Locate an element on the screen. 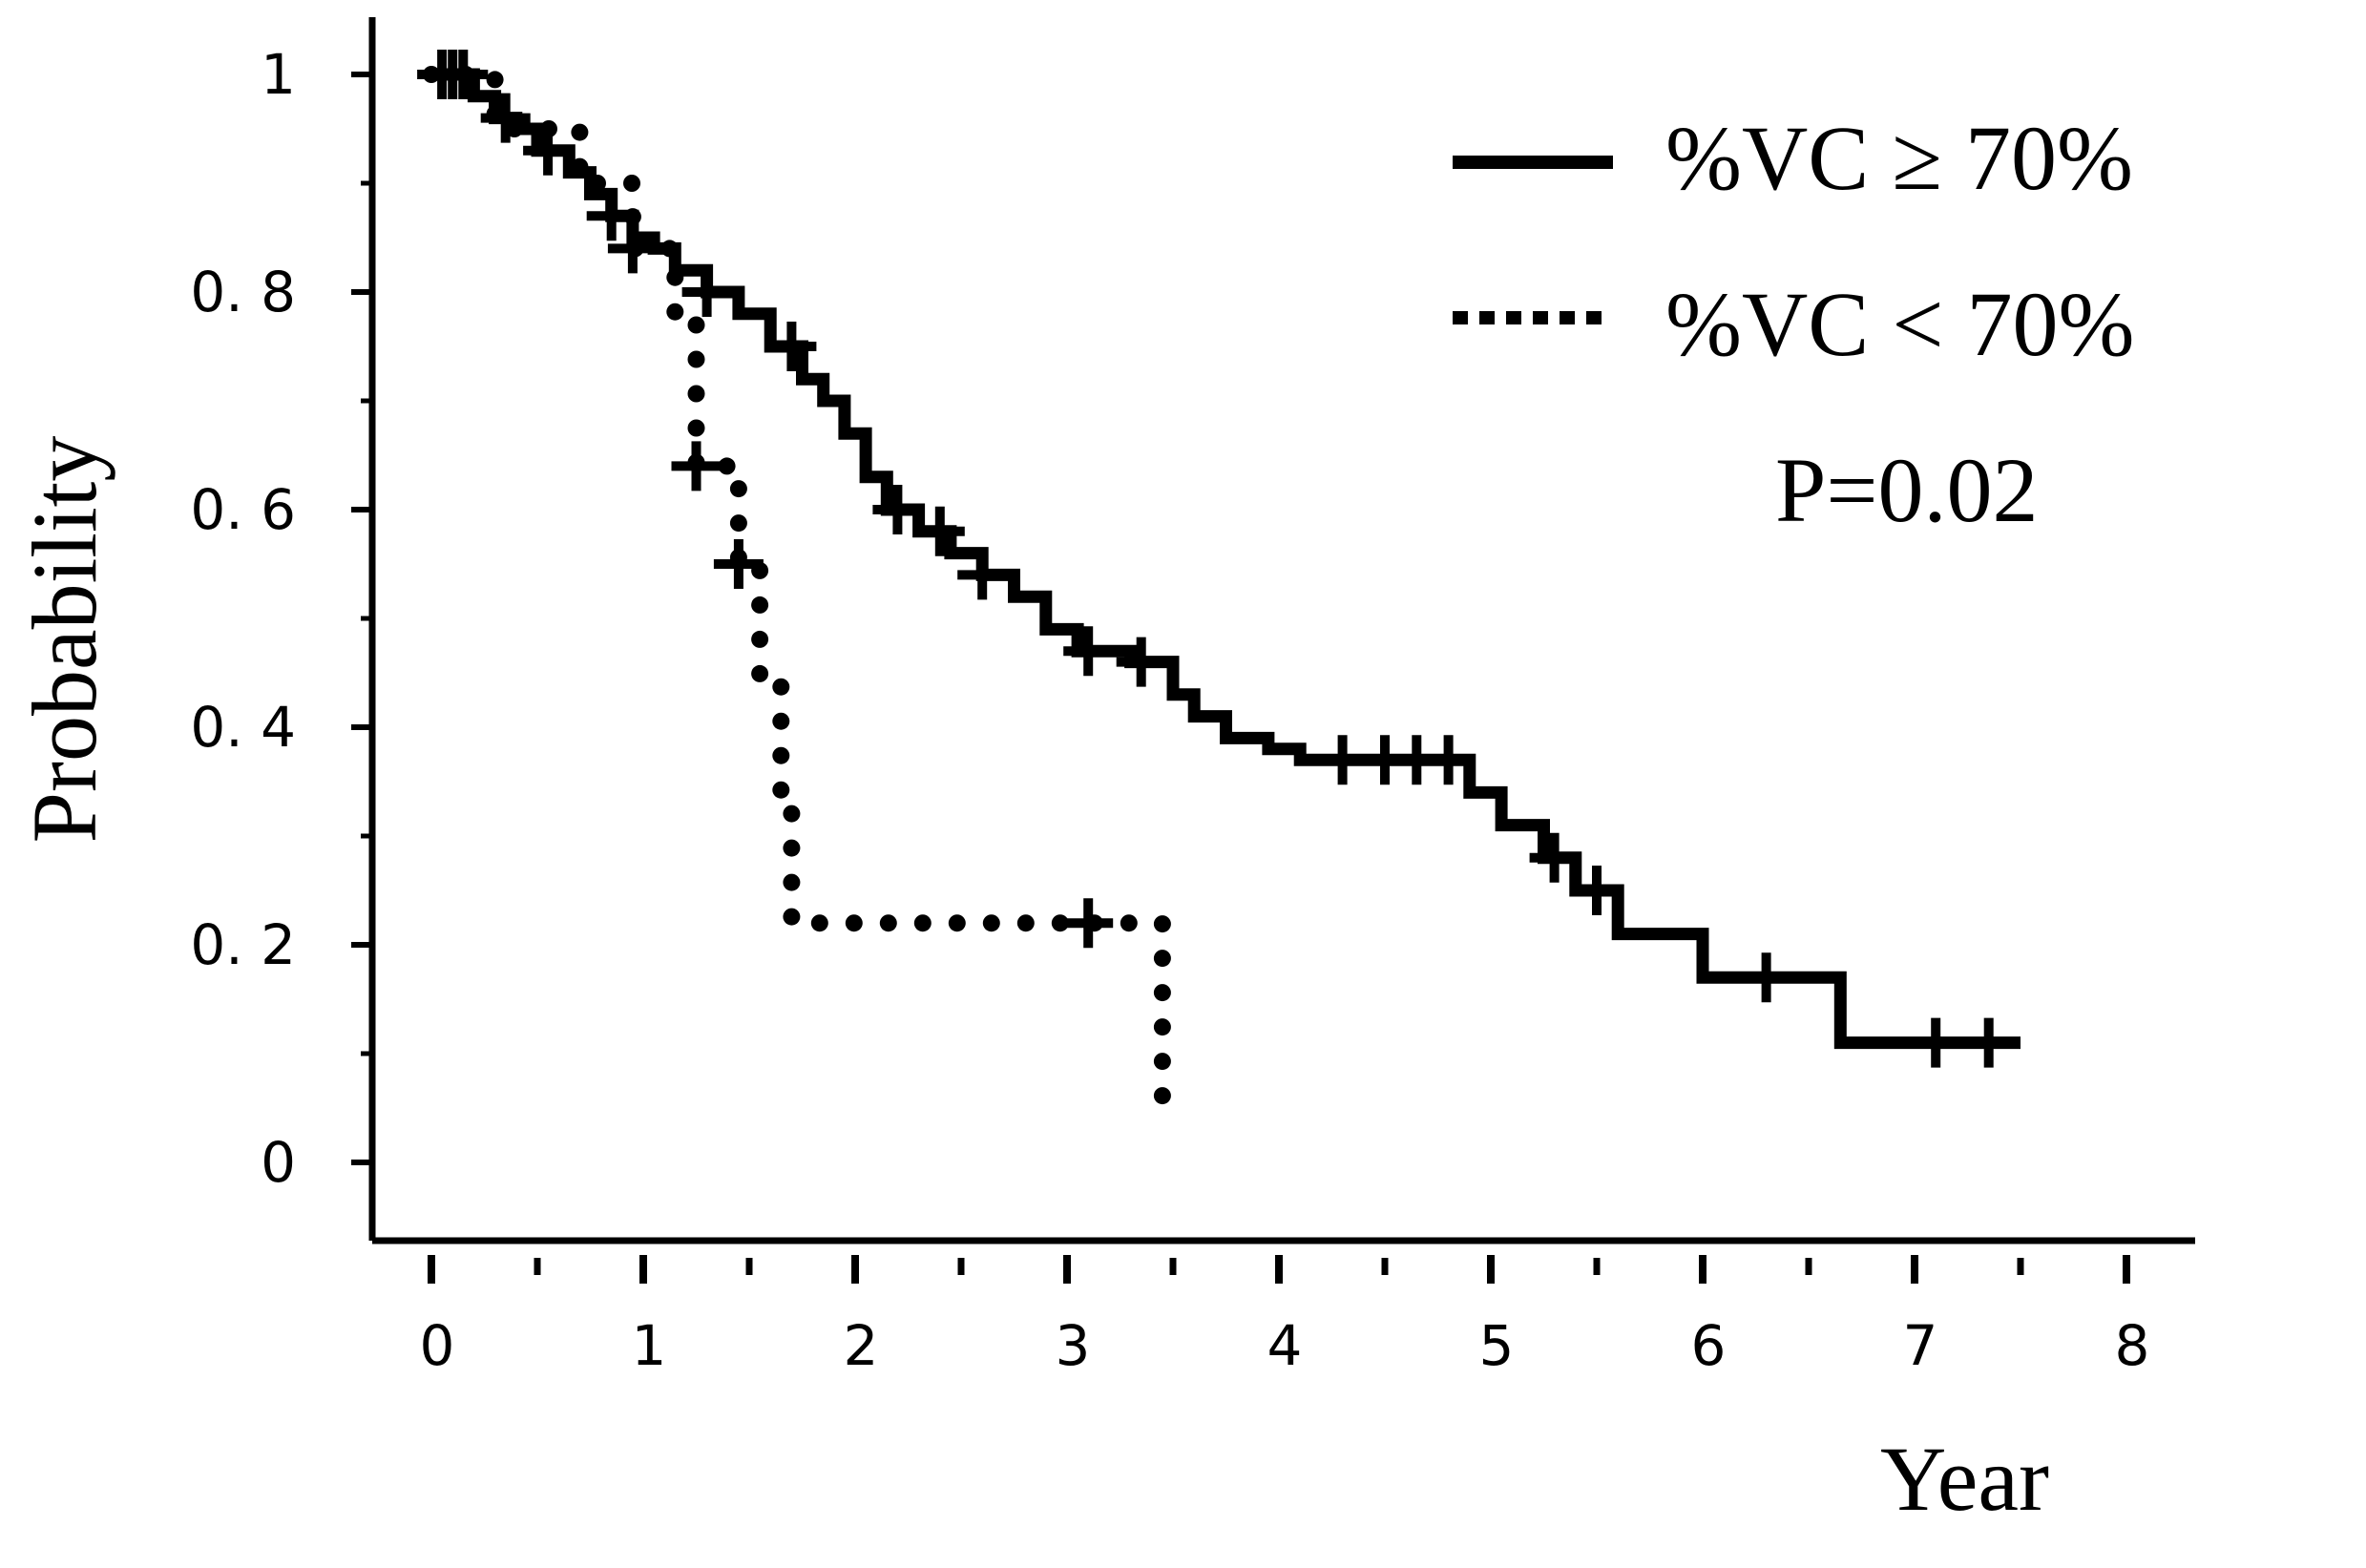 Image resolution: width=2366 pixels, height=1568 pixels. legend-label-vc-low: %VC < 70% is located at coordinates (1899, 324).